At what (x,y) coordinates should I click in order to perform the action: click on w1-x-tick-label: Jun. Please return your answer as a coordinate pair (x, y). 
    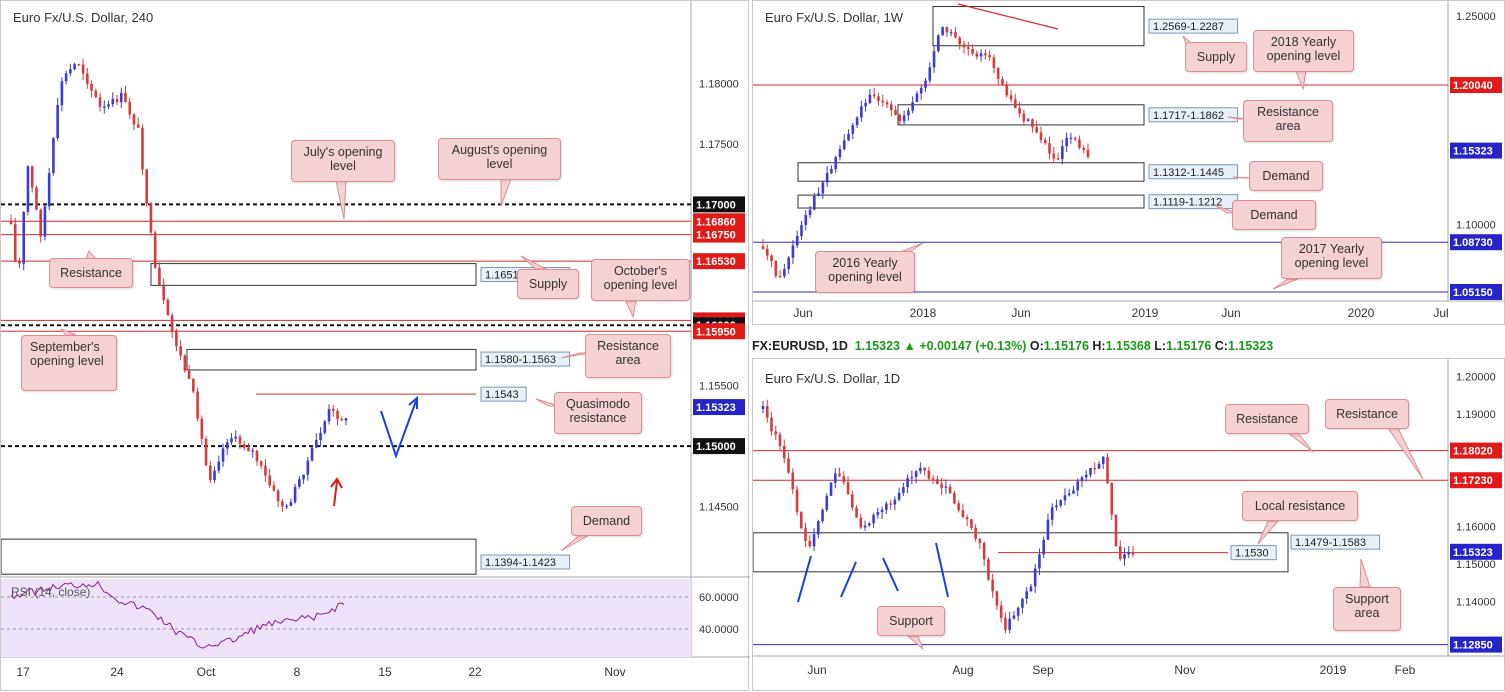
    Looking at the image, I should click on (802, 313).